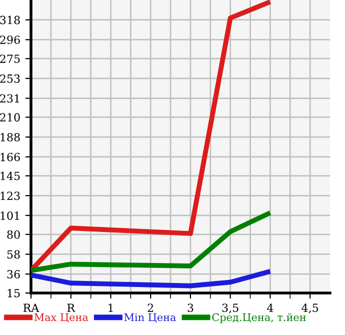  Describe the element at coordinates (10, 117) in the screenshot. I see `y-tick-label: 210` at that location.